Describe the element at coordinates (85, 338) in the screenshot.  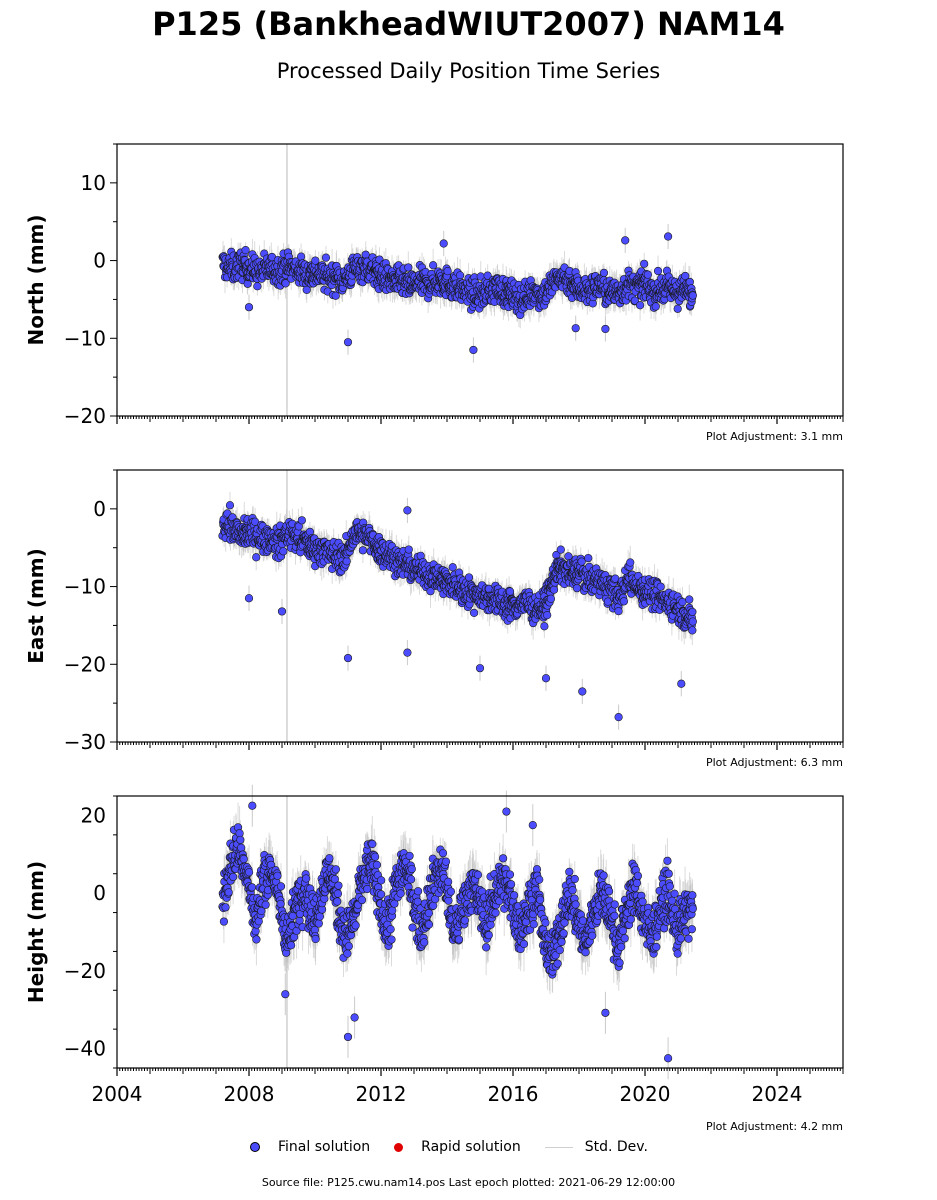
I see `y-tick-label: −10` at that location.